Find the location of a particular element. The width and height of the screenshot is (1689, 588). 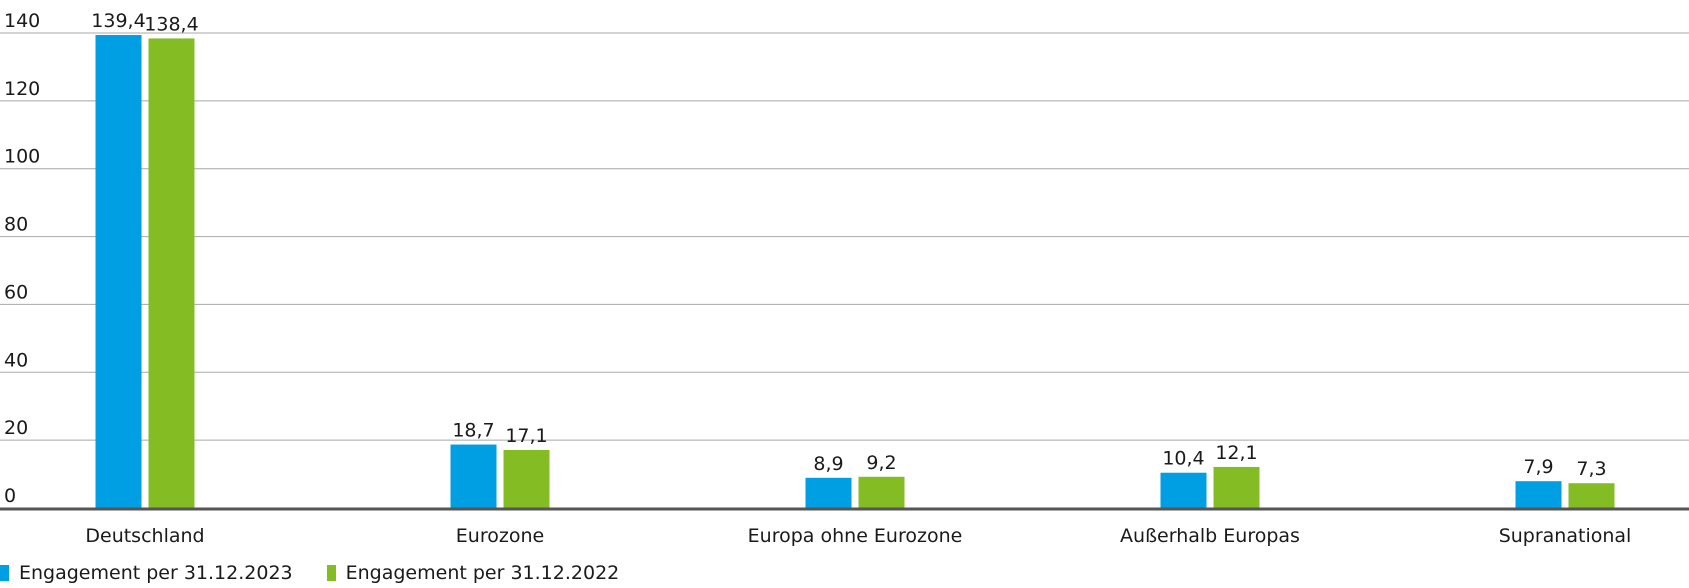

y-tick-label: 100 is located at coordinates (22, 157).